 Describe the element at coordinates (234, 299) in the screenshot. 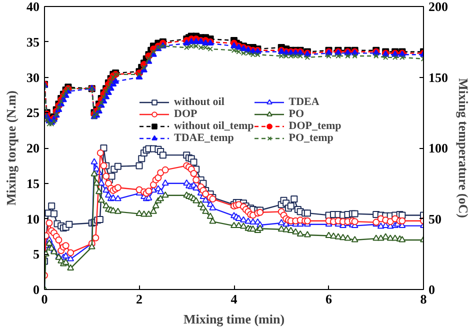

I see `x-tick-label: 4` at that location.